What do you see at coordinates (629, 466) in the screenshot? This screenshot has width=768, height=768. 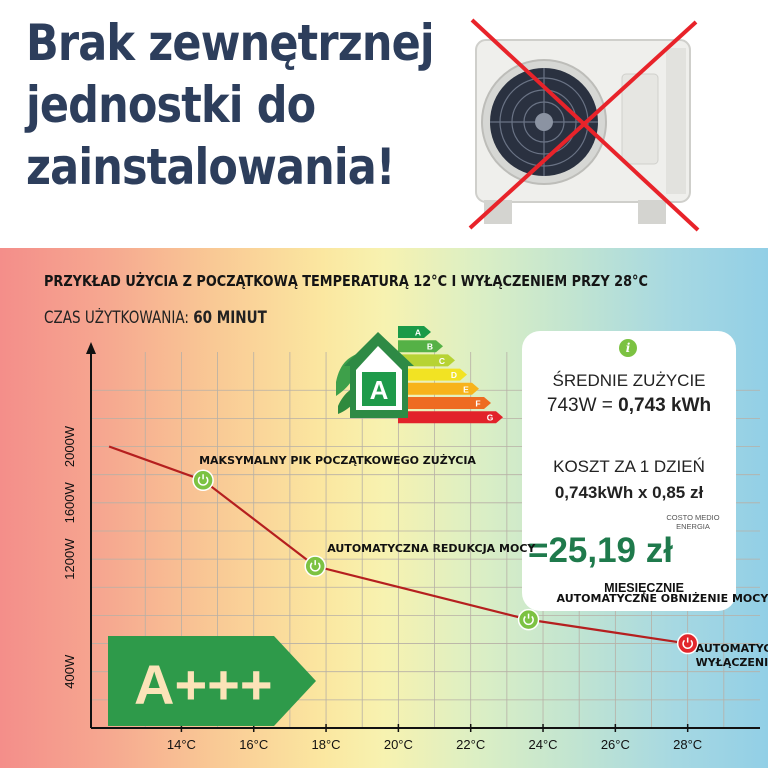 I see `daily-cost-label: KOSZT ZA 1 DZIEŃ` at bounding box center [629, 466].